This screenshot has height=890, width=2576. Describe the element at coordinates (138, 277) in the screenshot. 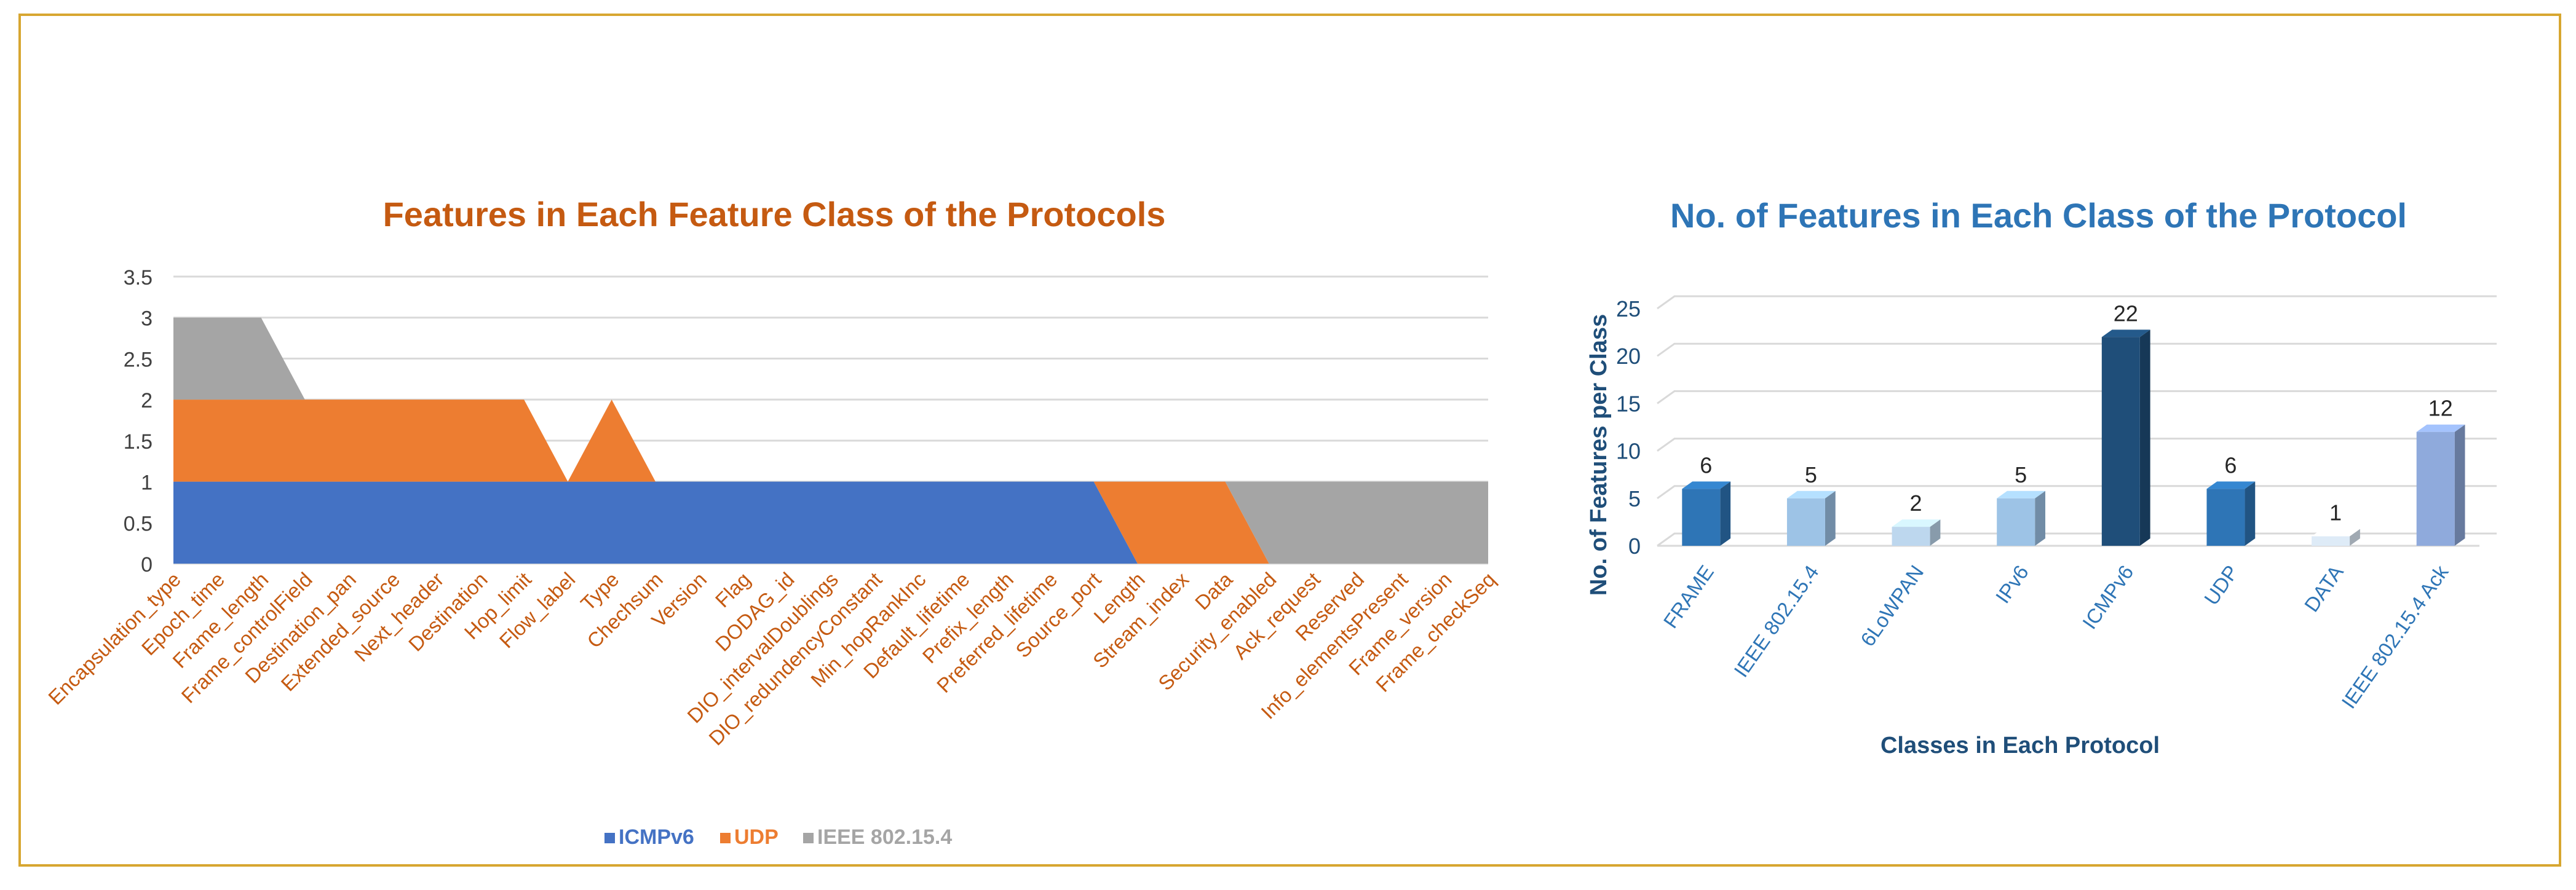

I see `chart1-y-tick-label: 3.5` at that location.